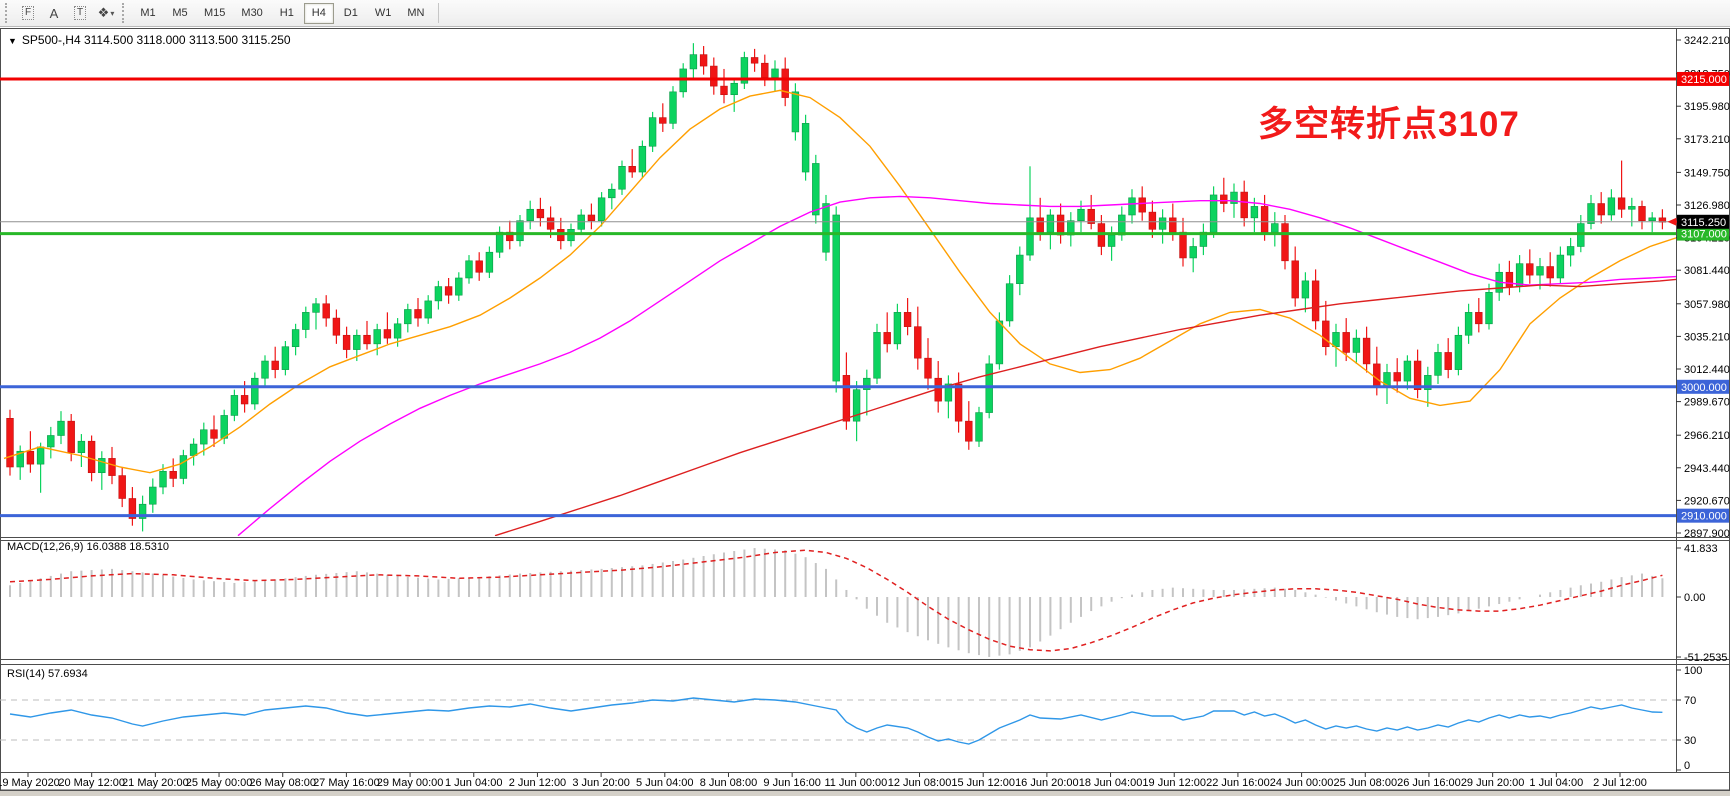 This screenshot has width=1730, height=796. Describe the element at coordinates (983, 783) in the screenshot. I see `time-tick-label: 15 Jun 12:00` at that location.